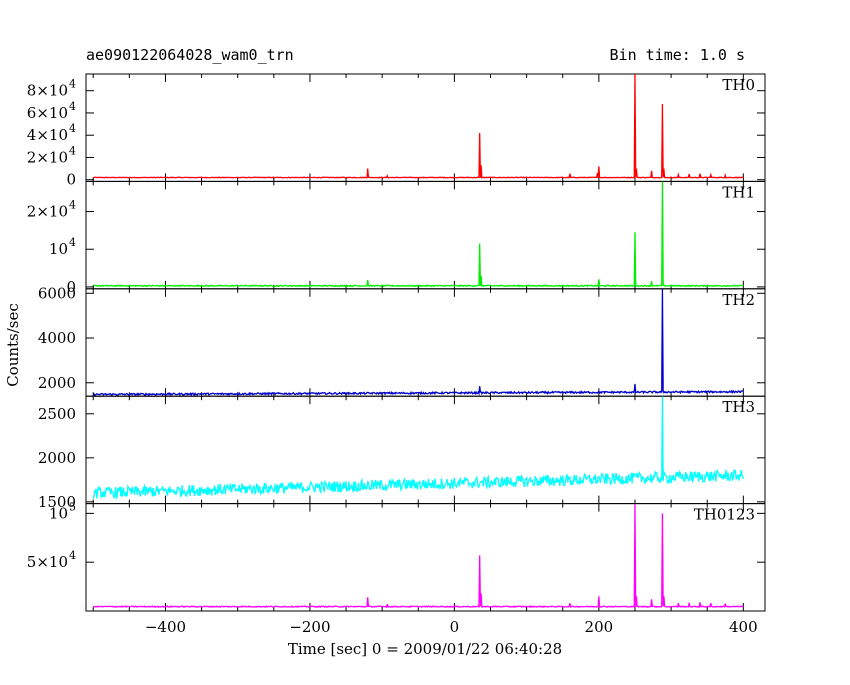 The image size is (850, 685). Describe the element at coordinates (738, 192) in the screenshot. I see `panel-name-label: TH1` at that location.